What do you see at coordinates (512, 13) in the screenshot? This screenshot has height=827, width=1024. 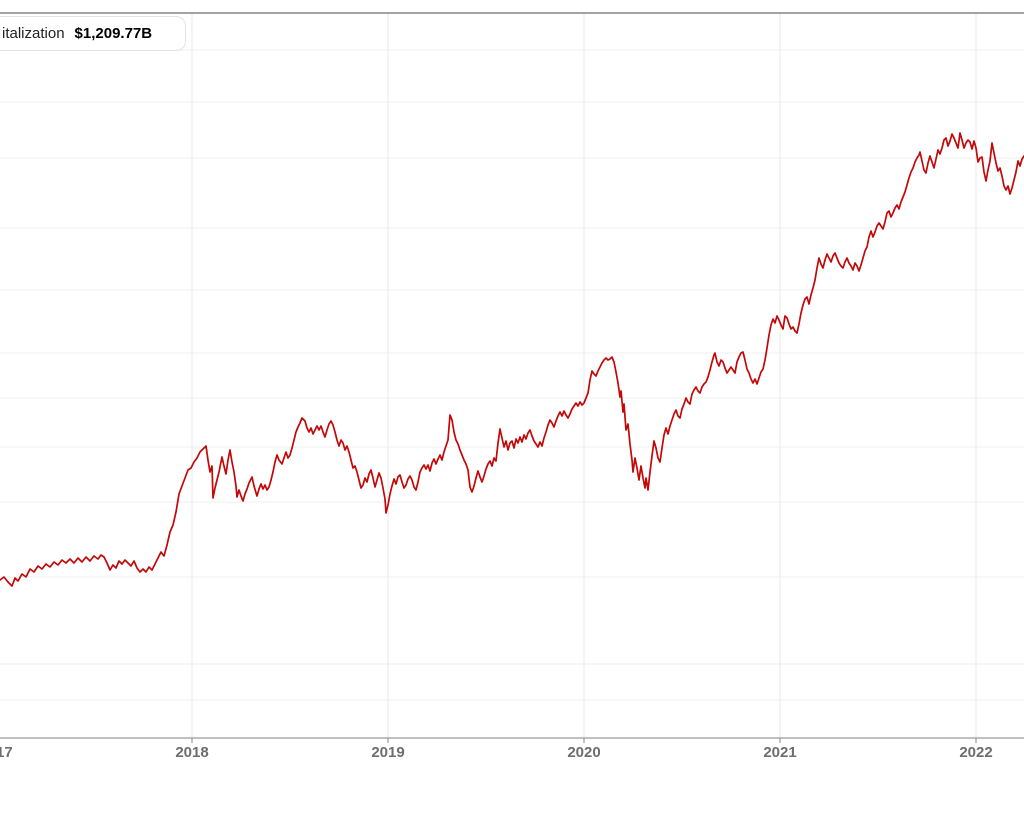 I see `top-border-line` at bounding box center [512, 13].